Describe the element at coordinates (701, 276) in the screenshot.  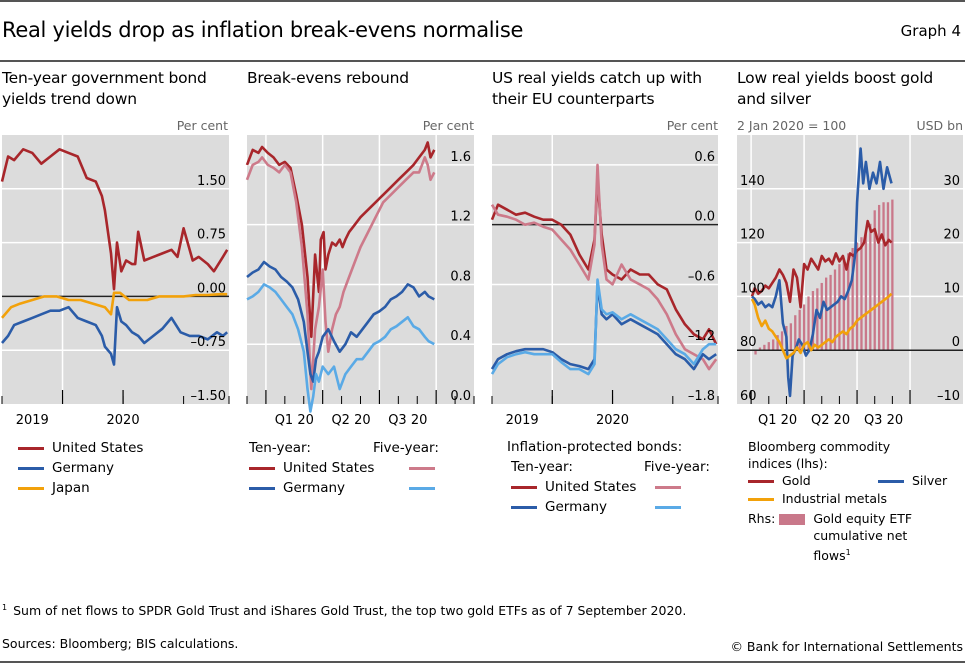
I see `y-tick-label: –0.6` at that location.